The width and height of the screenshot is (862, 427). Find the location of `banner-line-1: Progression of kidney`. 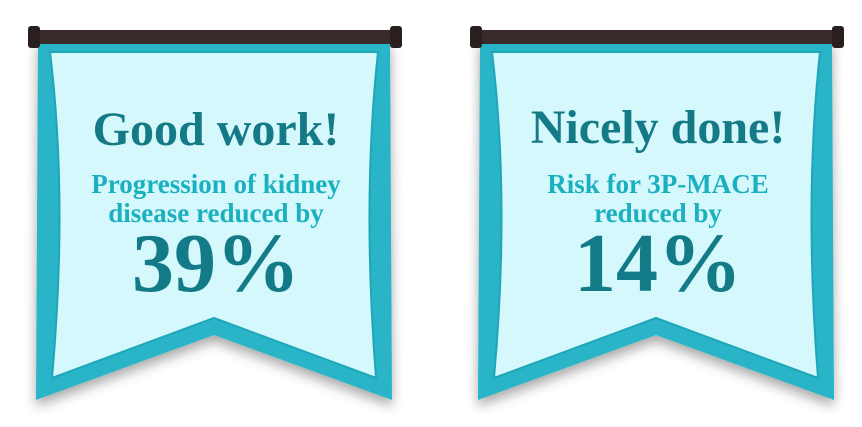

banner-line-1: Progression of kidney is located at coordinates (216, 184).